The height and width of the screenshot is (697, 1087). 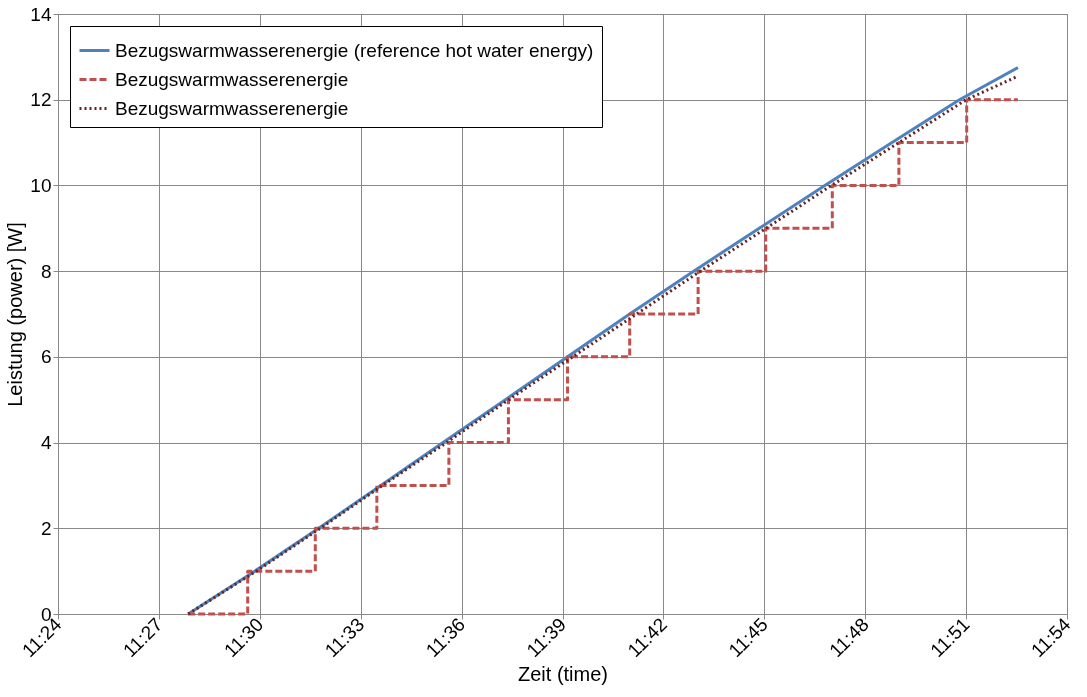 I want to click on y-tick-label: 12, so click(x=41, y=100).